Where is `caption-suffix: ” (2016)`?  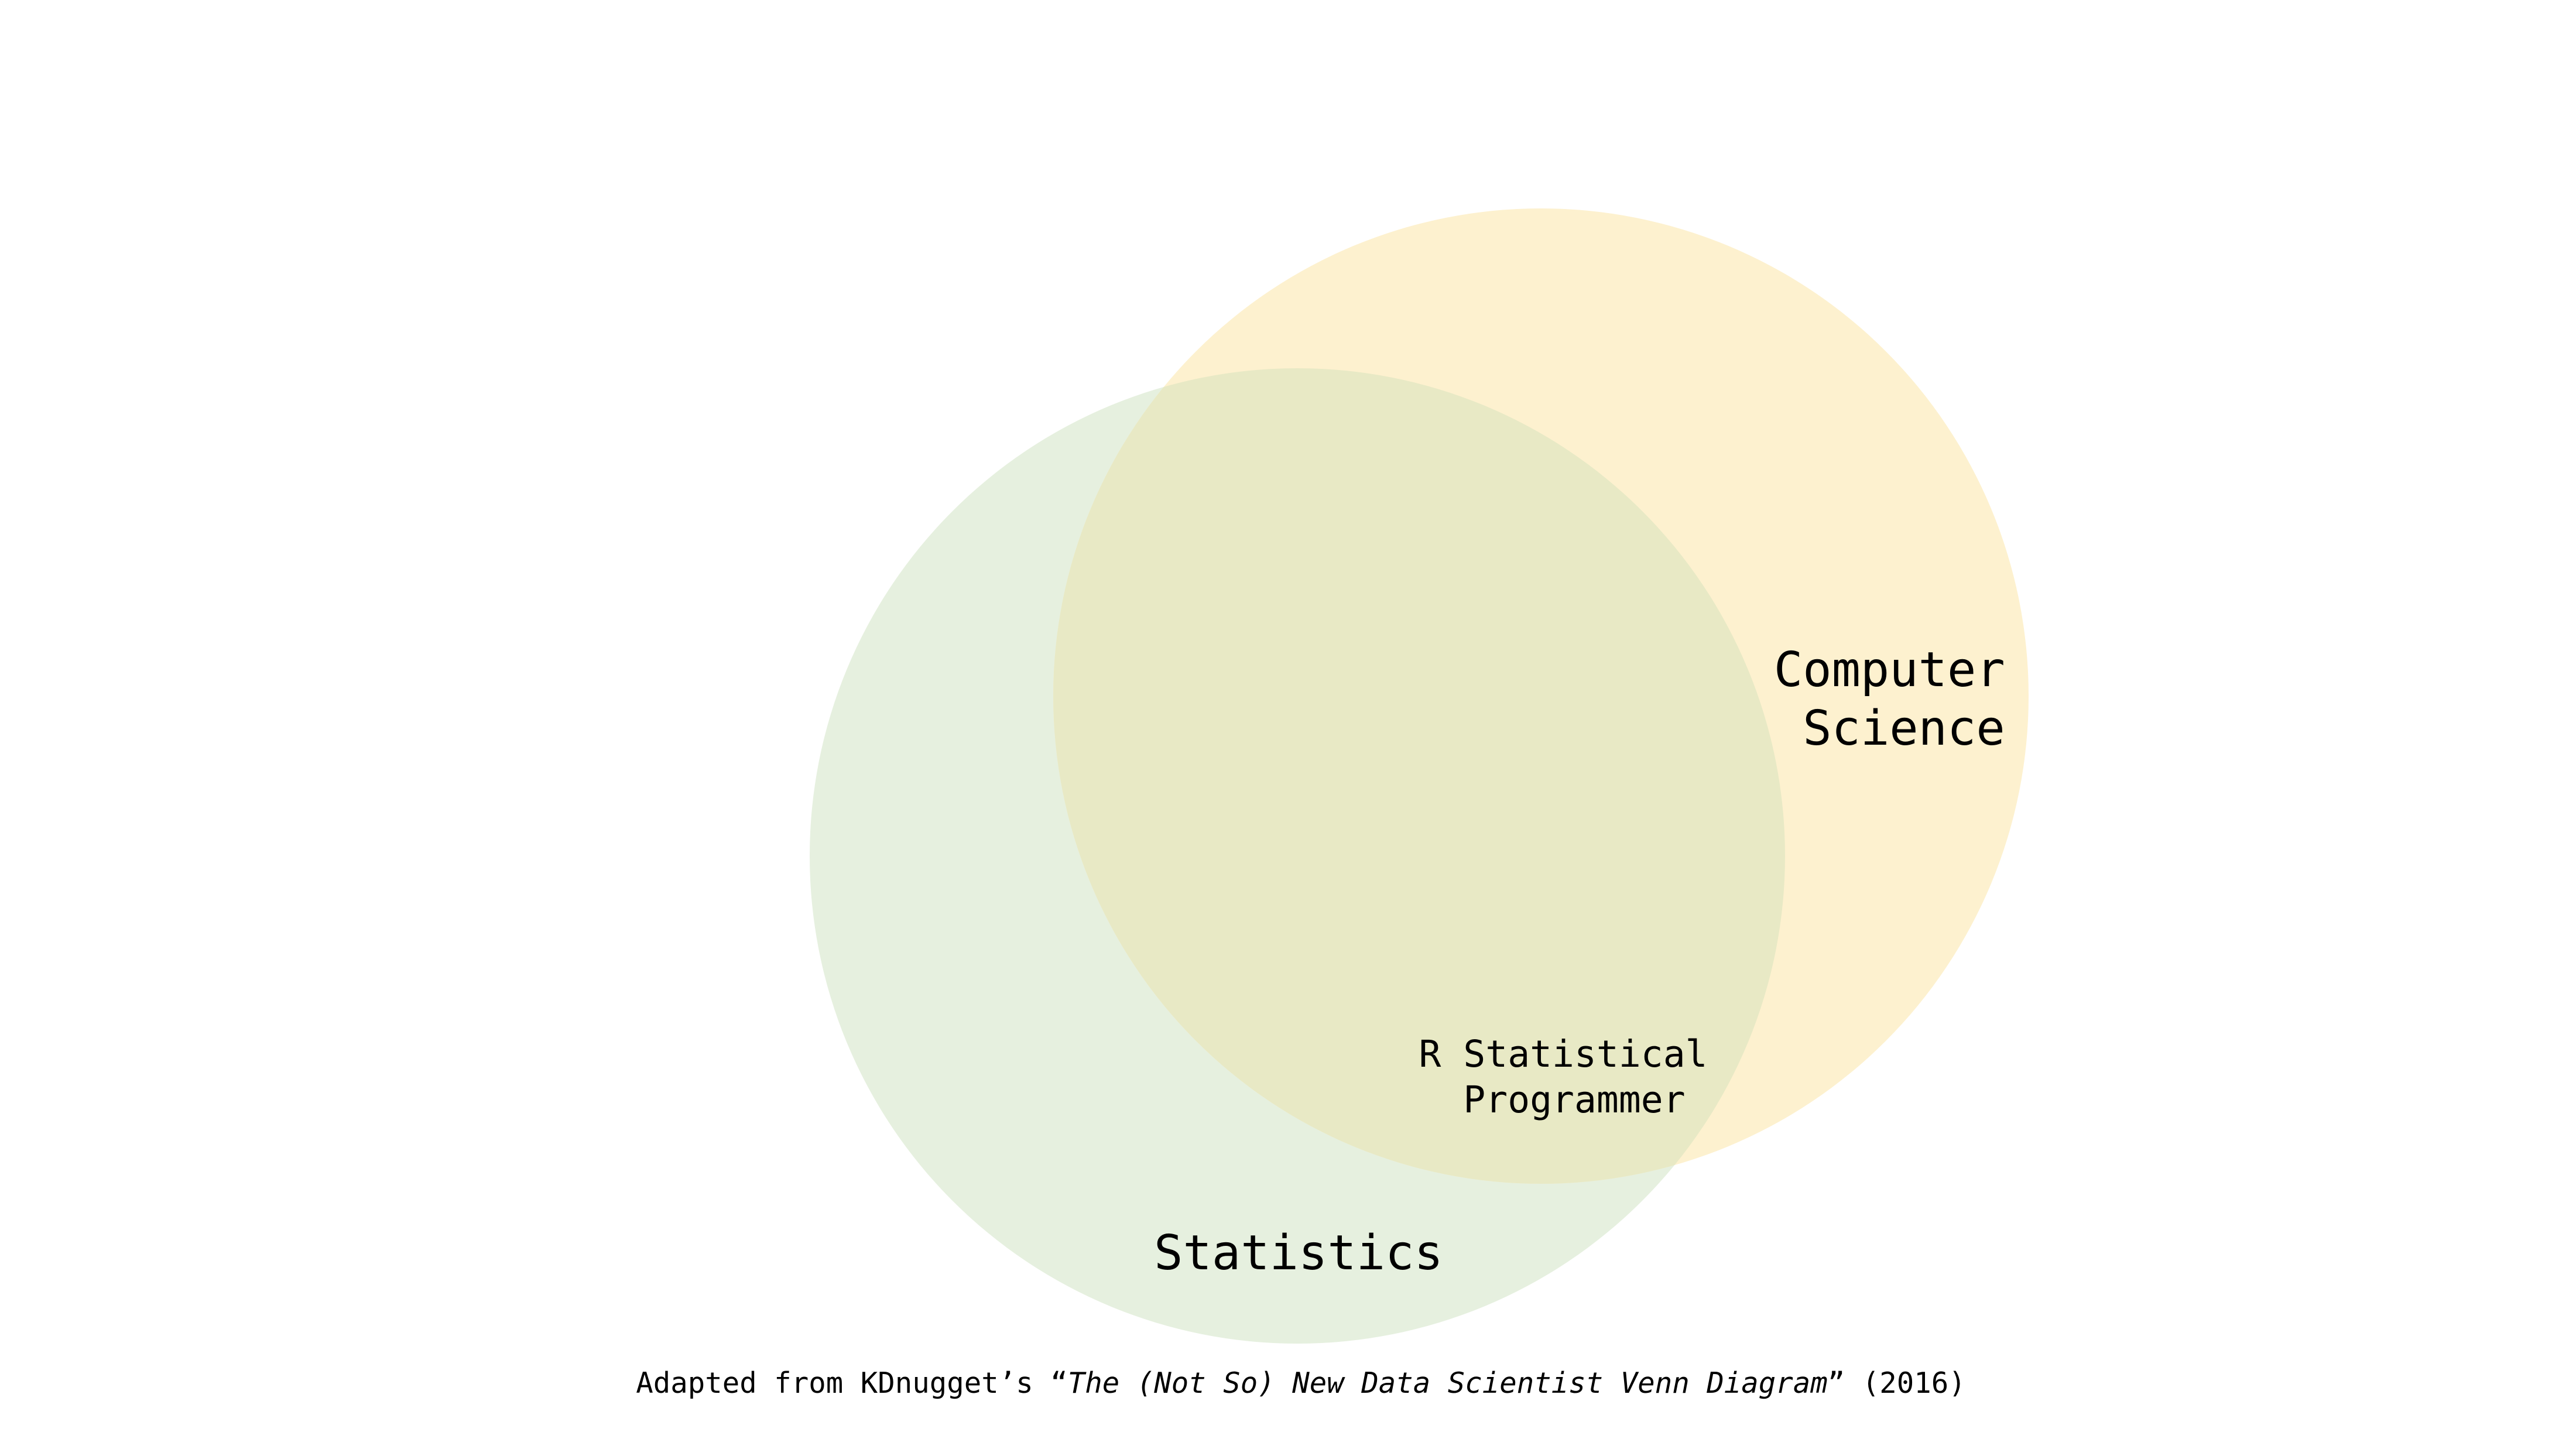 caption-suffix: ” (2016) is located at coordinates (1897, 1383).